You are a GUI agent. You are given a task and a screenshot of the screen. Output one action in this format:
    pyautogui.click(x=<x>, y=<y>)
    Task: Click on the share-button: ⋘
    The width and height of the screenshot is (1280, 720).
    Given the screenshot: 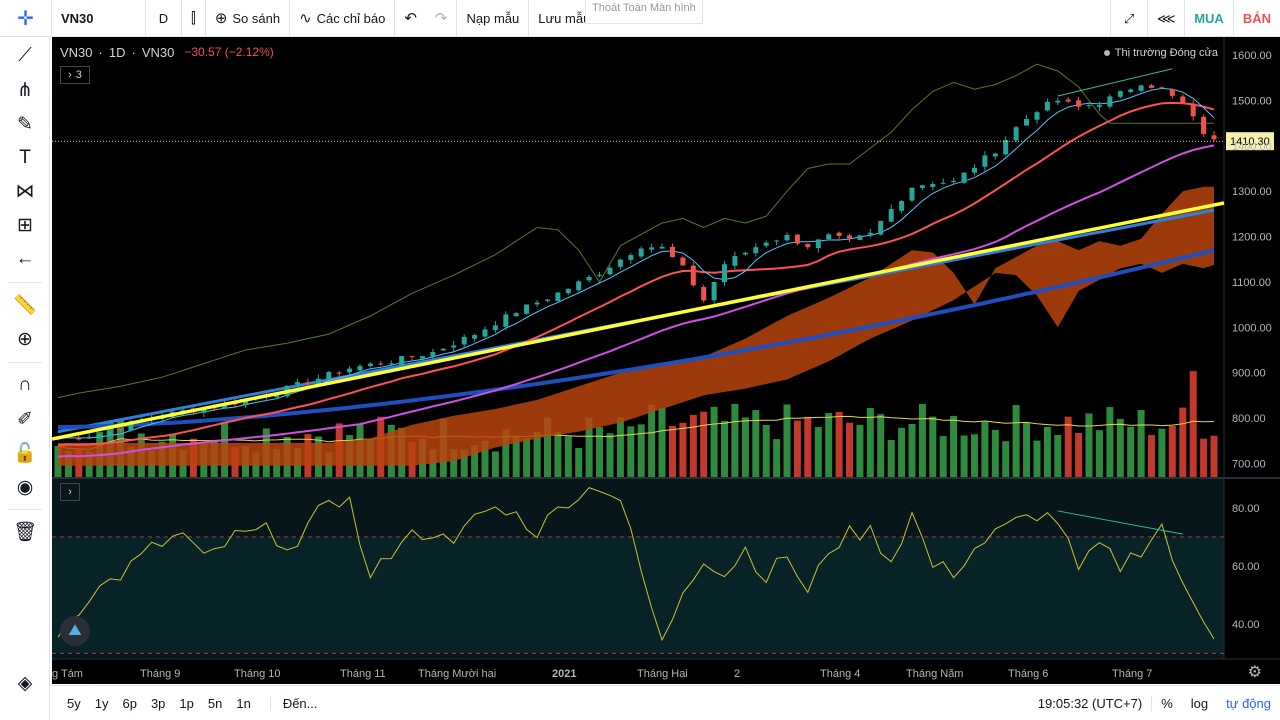 What is the action you would take?
    pyautogui.click(x=1165, y=18)
    